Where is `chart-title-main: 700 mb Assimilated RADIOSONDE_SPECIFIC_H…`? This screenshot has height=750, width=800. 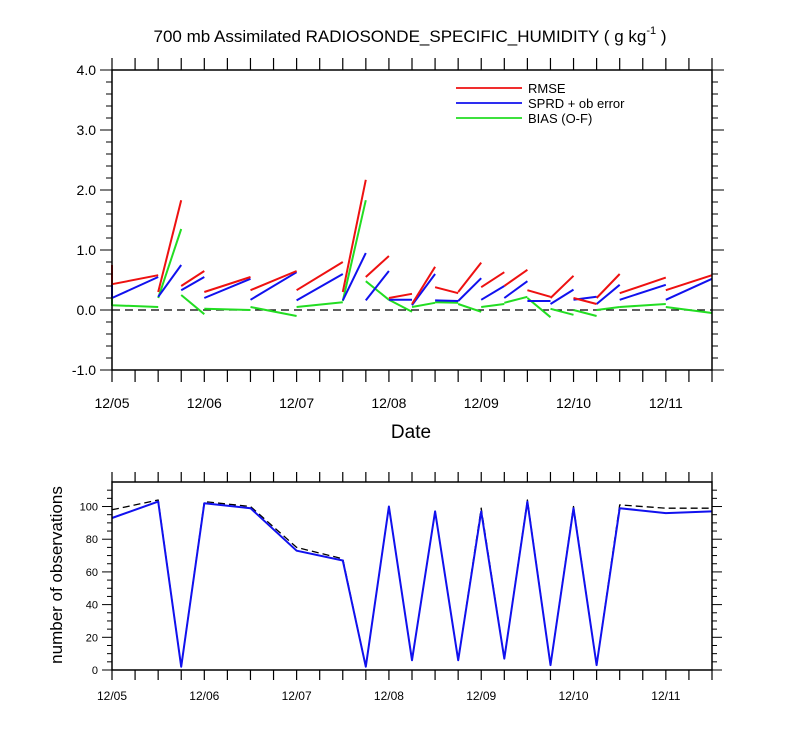 chart-title-main: 700 mb Assimilated RADIOSONDE_SPECIFIC_H… is located at coordinates (400, 36).